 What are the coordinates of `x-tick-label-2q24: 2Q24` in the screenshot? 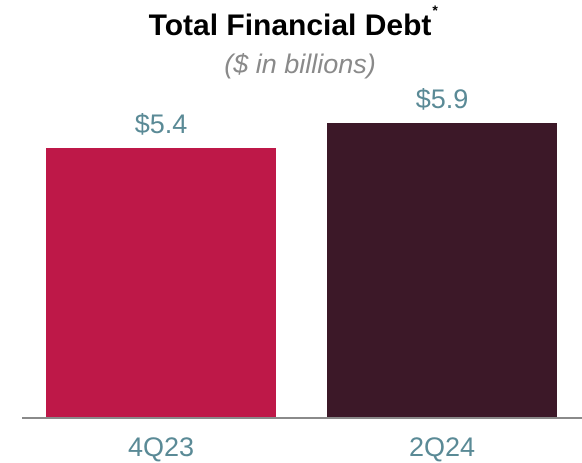 It's located at (442, 447).